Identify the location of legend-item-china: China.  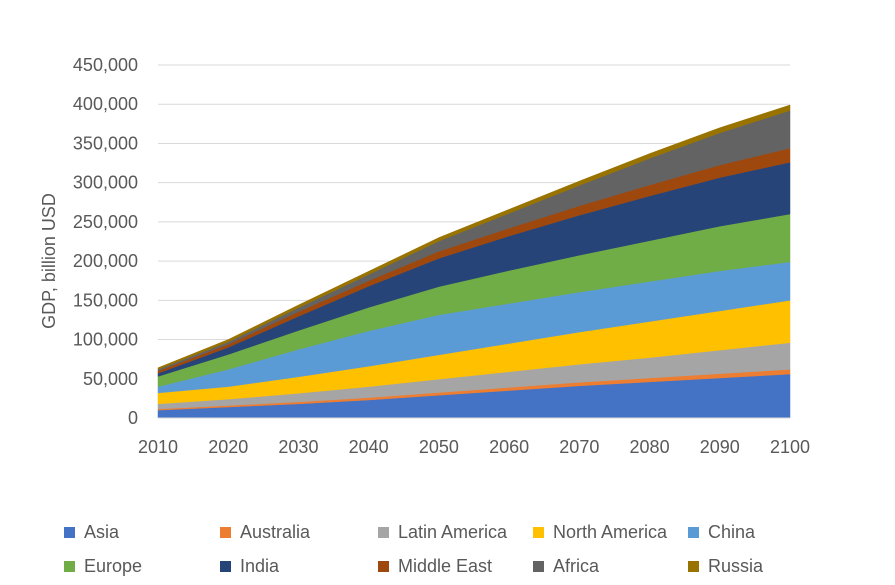
(768, 532).